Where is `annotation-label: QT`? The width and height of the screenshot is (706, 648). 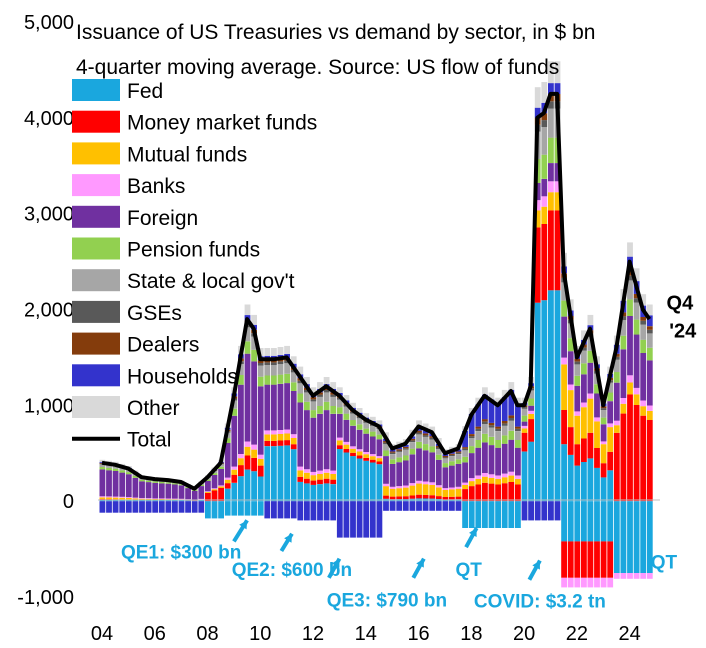 annotation-label: QT is located at coordinates (468, 570).